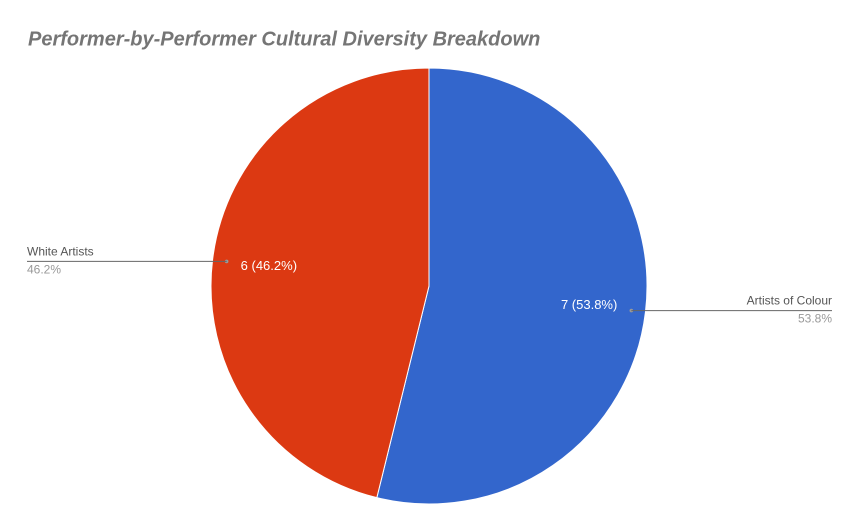  Describe the element at coordinates (269, 265) in the screenshot. I see `slice-label: 6 (46.2%)` at that location.